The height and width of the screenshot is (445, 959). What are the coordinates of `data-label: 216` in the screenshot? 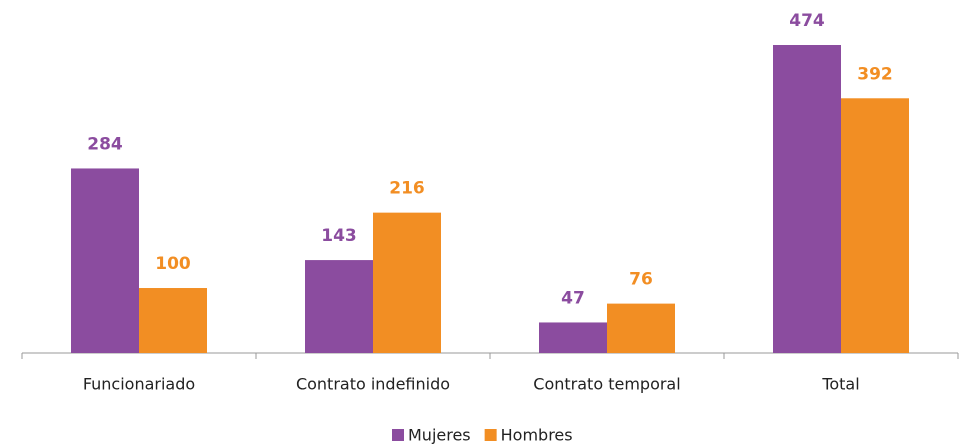 It's located at (407, 189).